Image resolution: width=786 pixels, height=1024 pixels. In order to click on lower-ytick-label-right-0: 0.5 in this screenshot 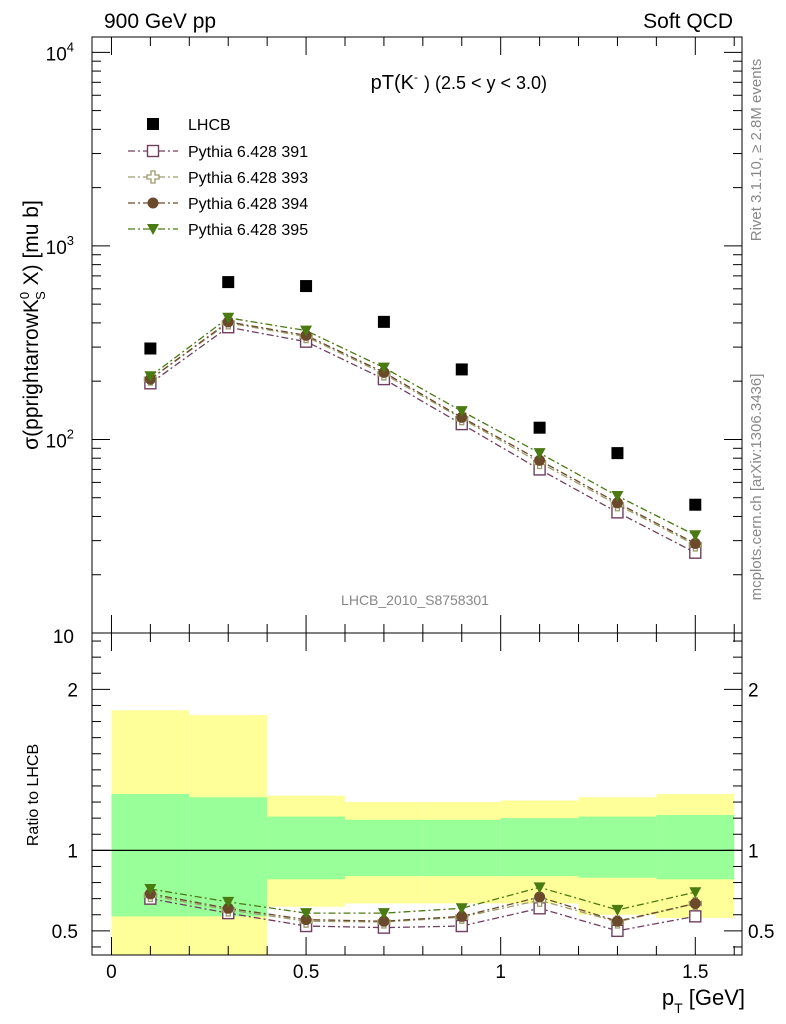, I will do `click(761, 932)`.